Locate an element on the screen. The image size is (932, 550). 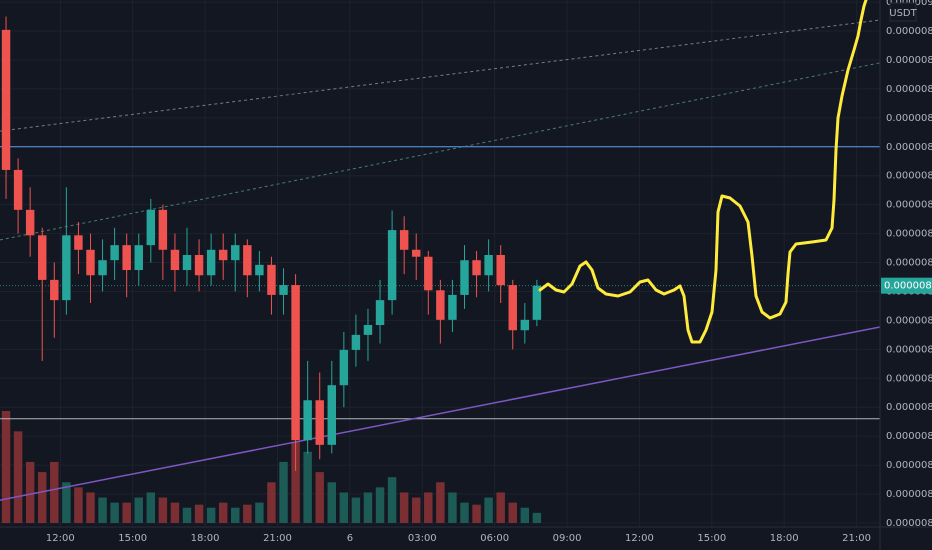
last-price-box is located at coordinates (906, 285).